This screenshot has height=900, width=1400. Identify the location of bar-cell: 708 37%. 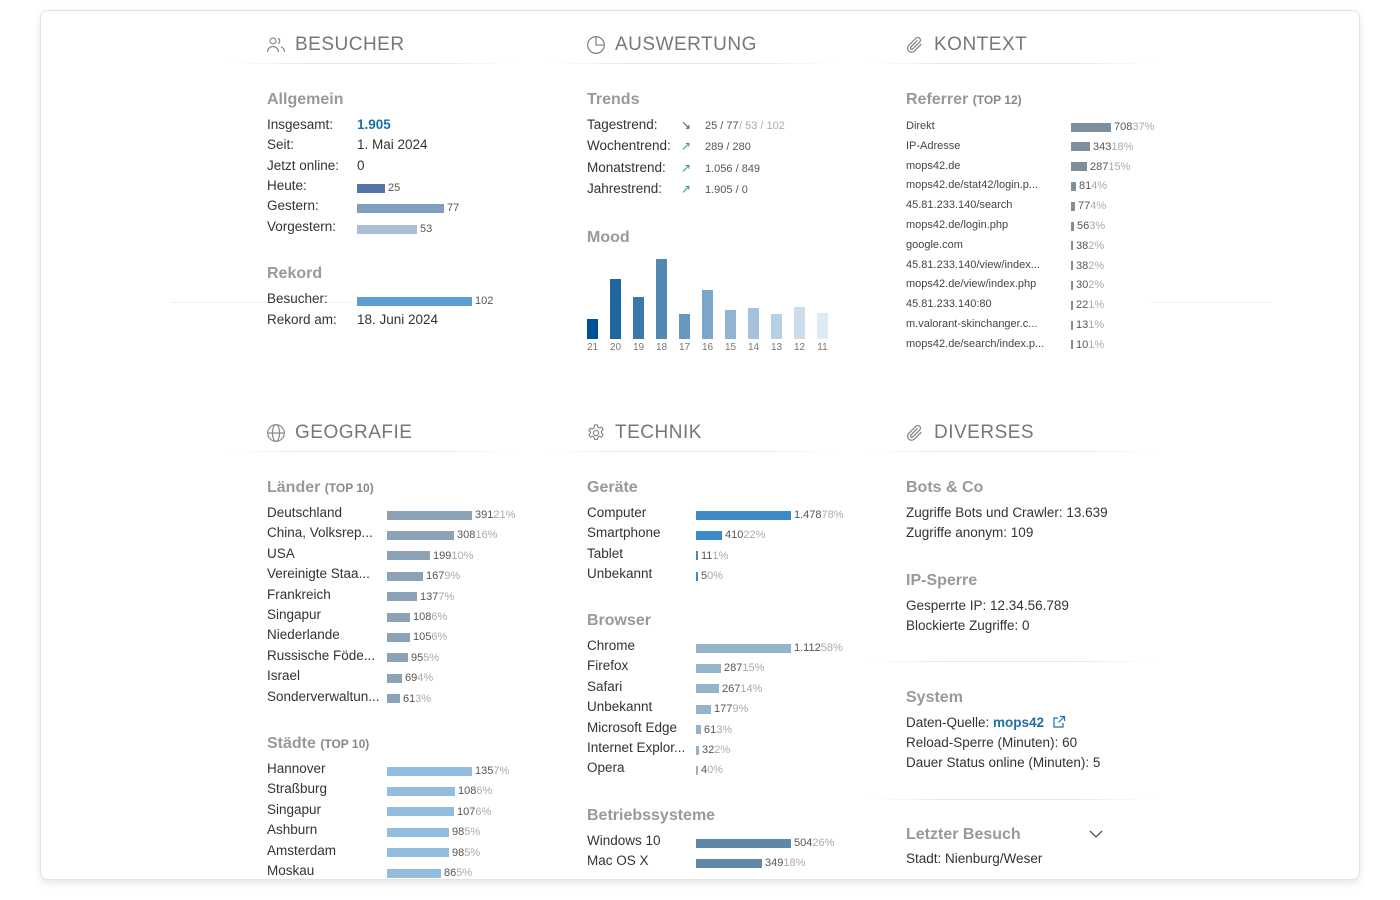
(1112, 127).